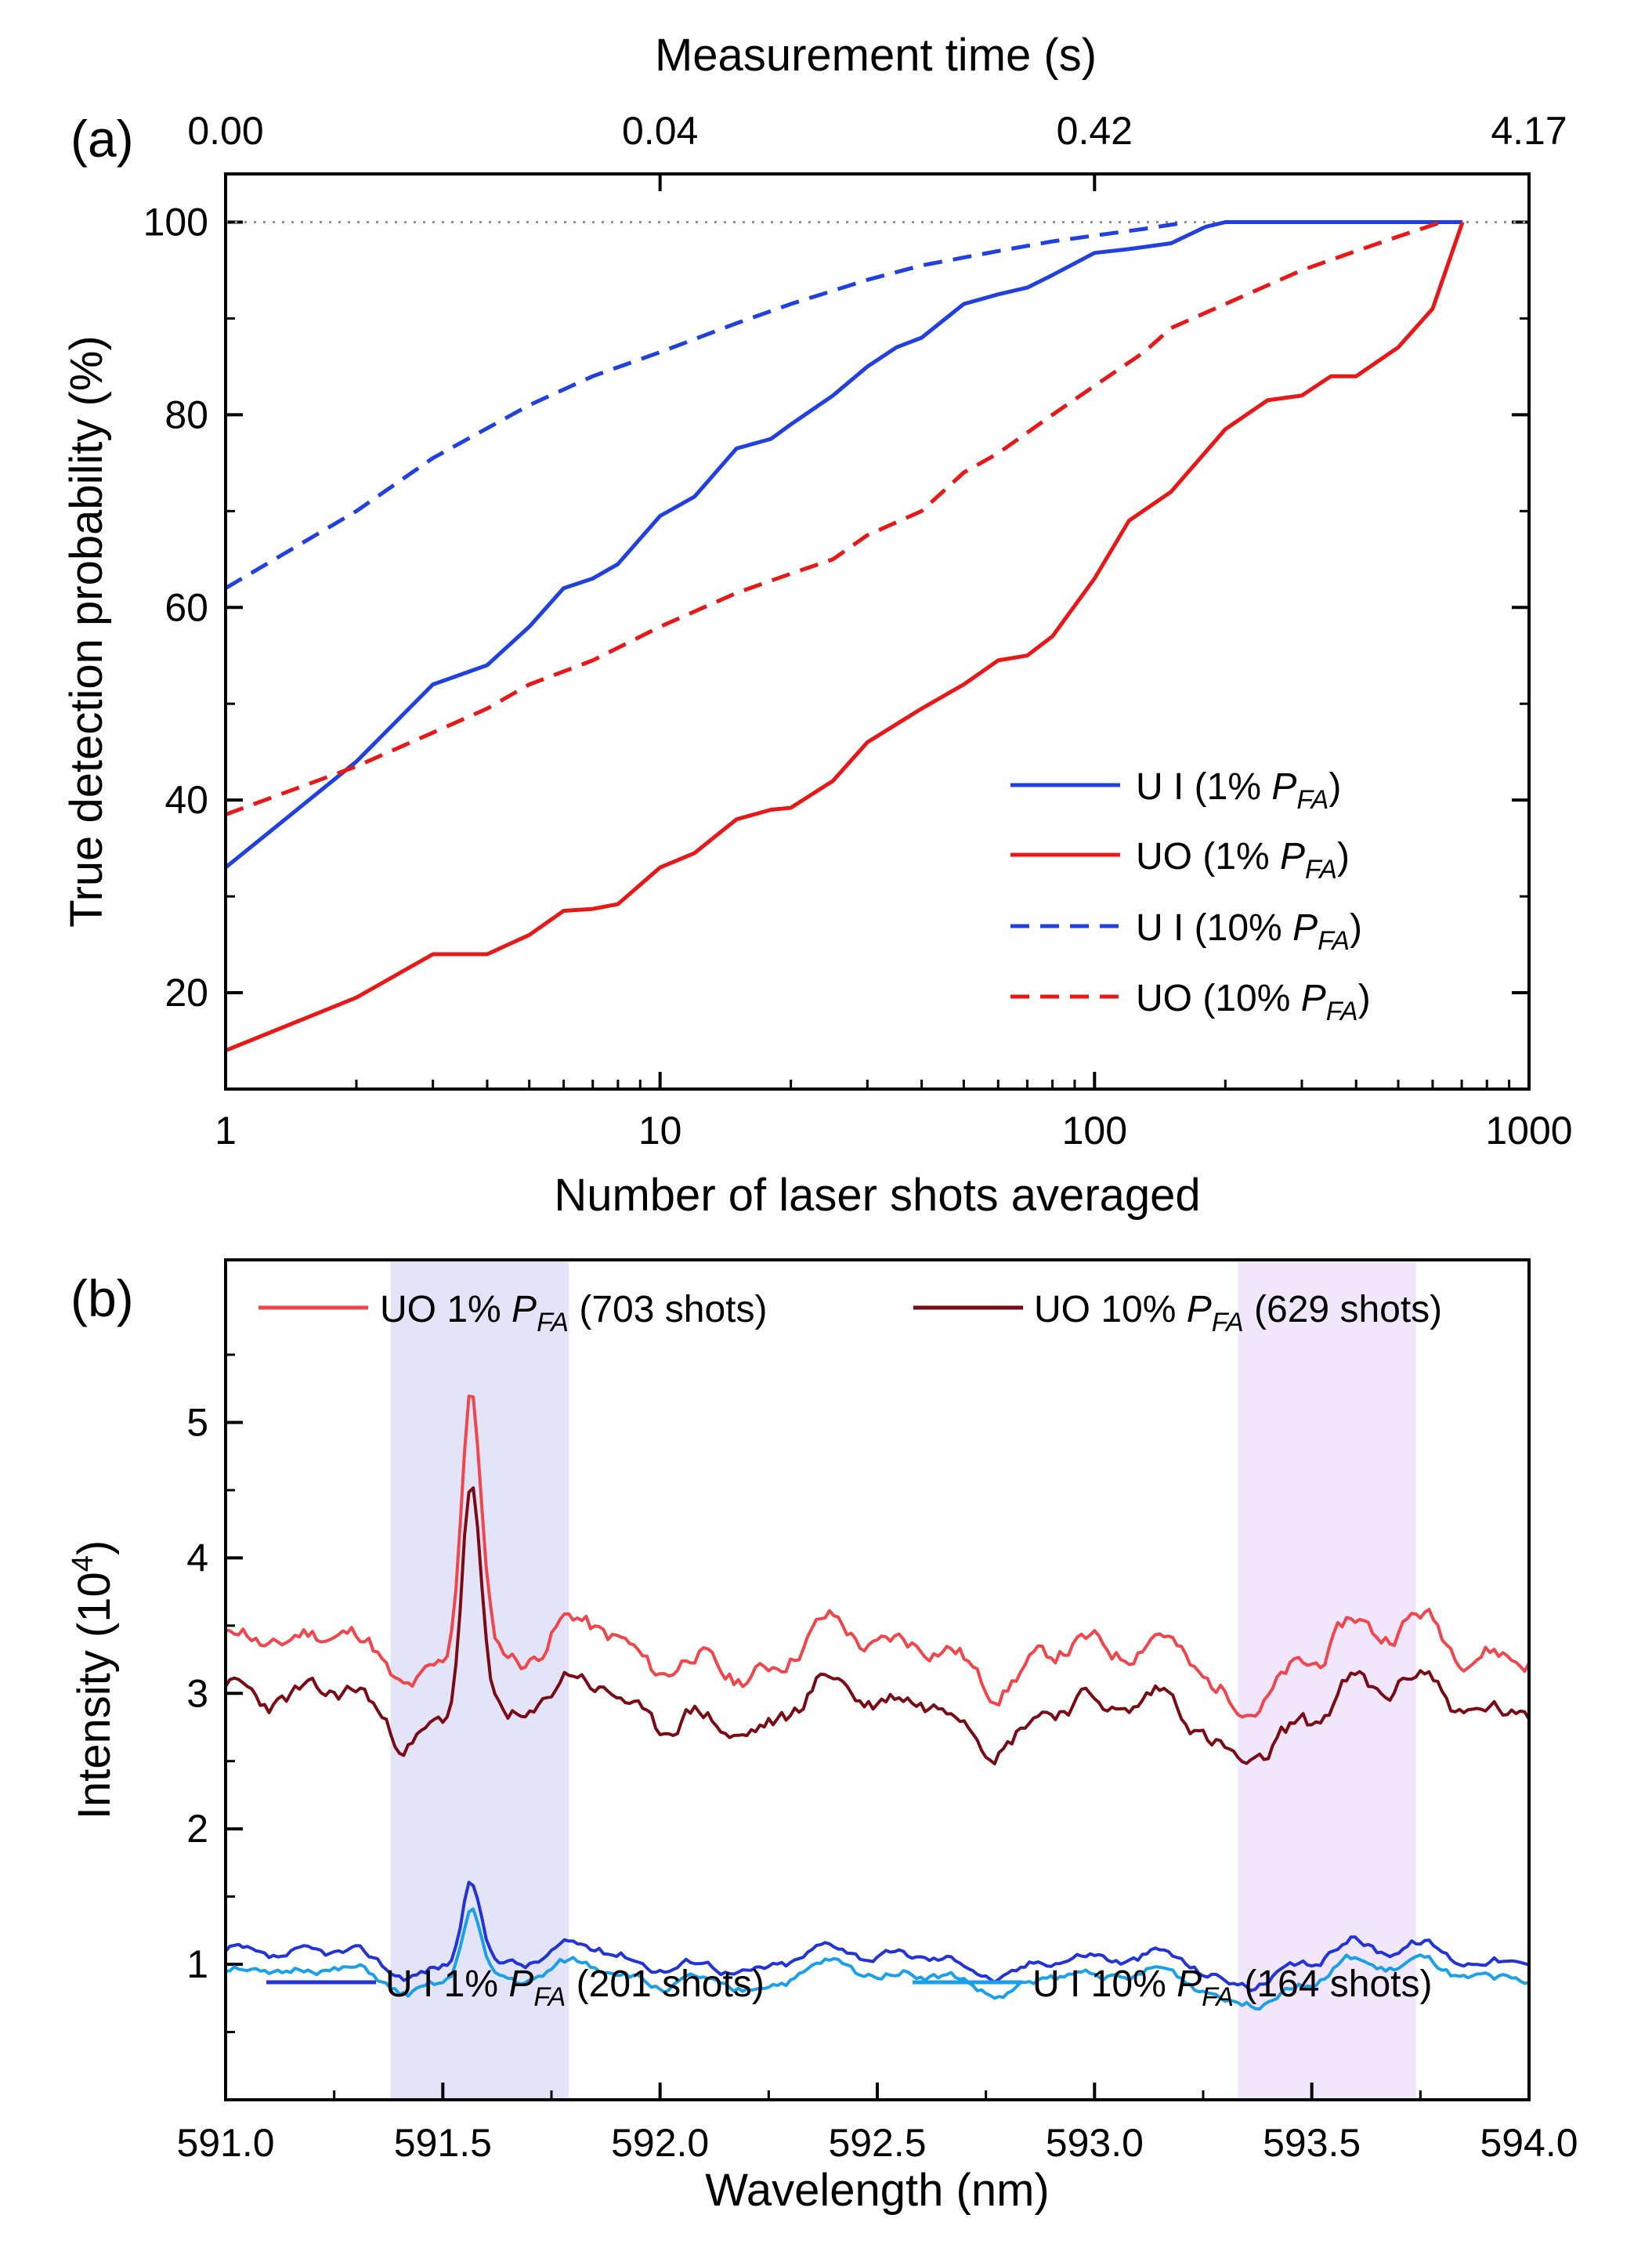 The height and width of the screenshot is (2251, 1652). Describe the element at coordinates (706, 405) in the screenshot. I see `panel-a-series-u-i-10-p-fa` at that location.